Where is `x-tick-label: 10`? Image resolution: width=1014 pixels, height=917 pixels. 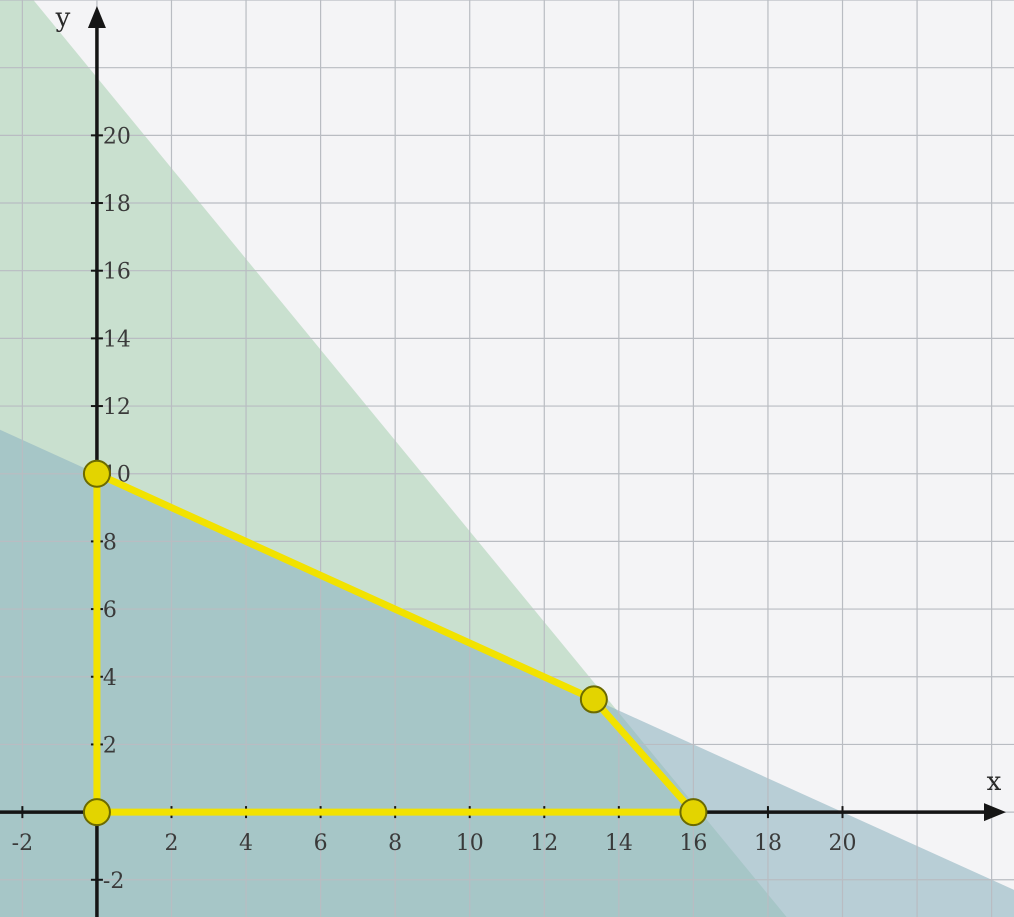
x-tick-label: 10 is located at coordinates (470, 843).